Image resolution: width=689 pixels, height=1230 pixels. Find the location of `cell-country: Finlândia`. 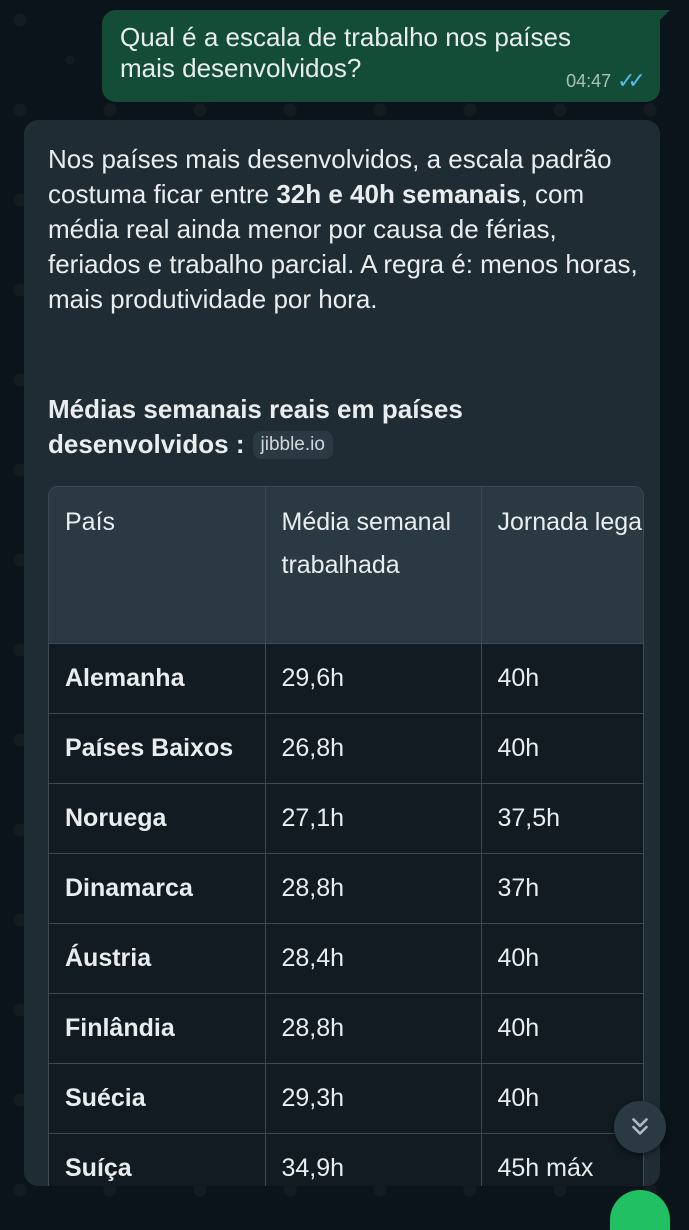

cell-country: Finlândia is located at coordinates (157, 1028).